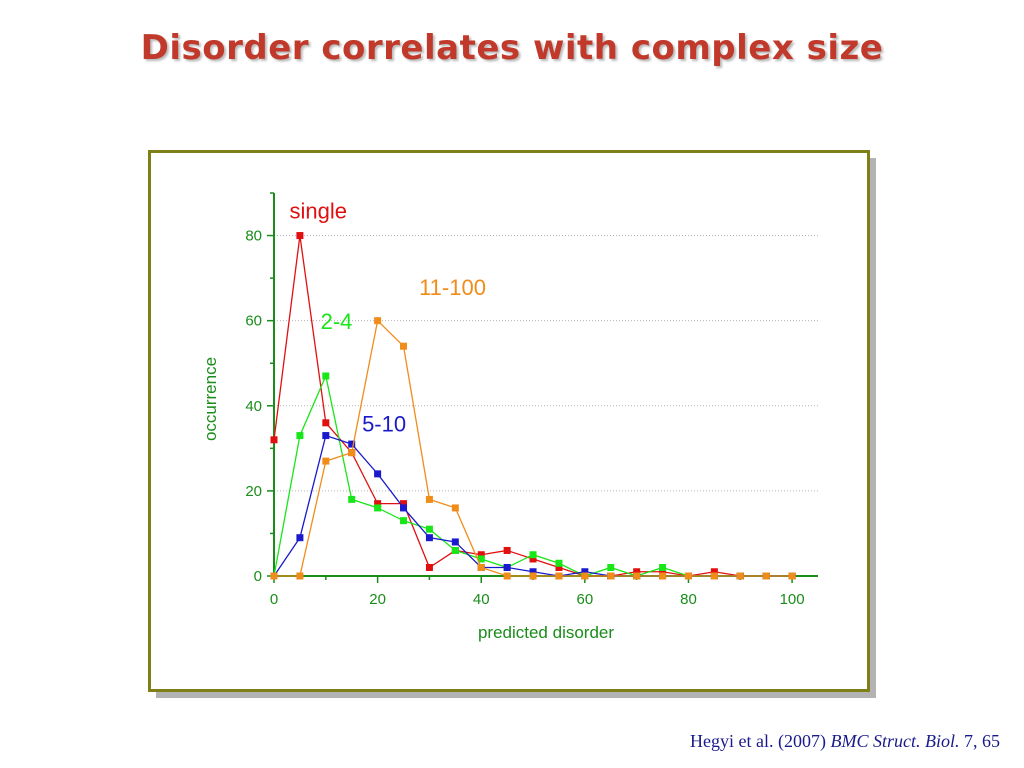 This screenshot has height=768, width=1024. I want to click on y-tick-label: 80, so click(253, 236).